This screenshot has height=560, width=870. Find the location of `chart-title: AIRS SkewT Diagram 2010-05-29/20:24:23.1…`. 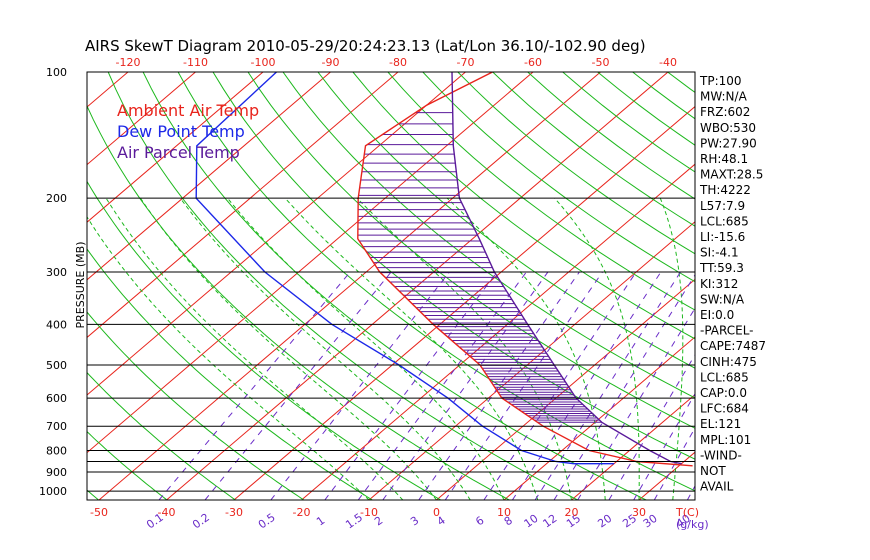

chart-title: AIRS SkewT Diagram 2010-05-29/20:24:23.1… is located at coordinates (365, 46).